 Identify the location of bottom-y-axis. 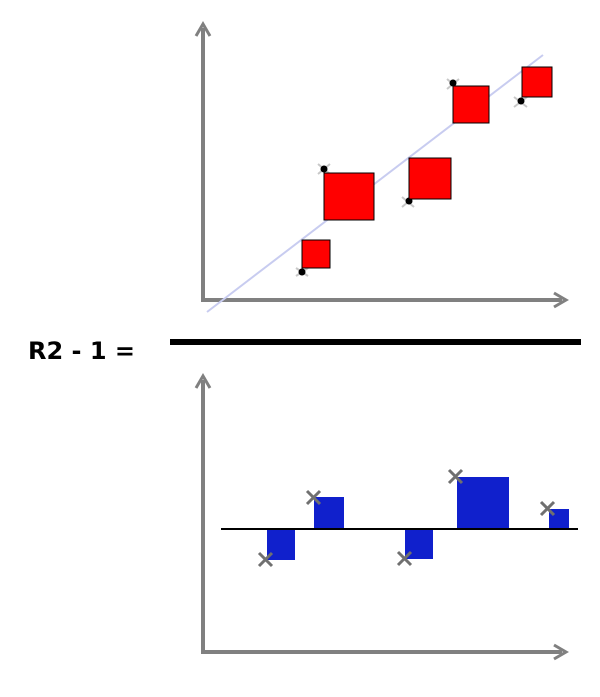
(203, 512).